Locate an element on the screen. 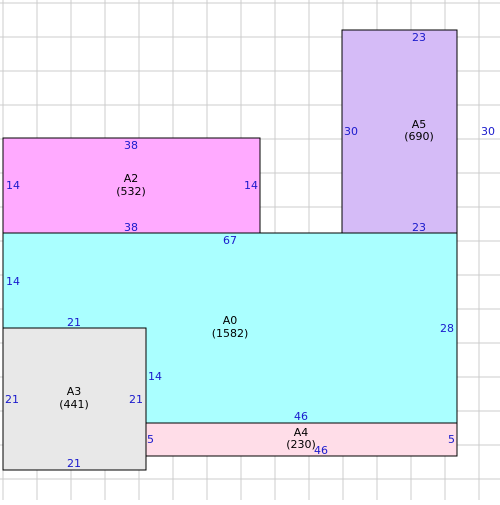  area-A4-name: A4 is located at coordinates (301, 432).